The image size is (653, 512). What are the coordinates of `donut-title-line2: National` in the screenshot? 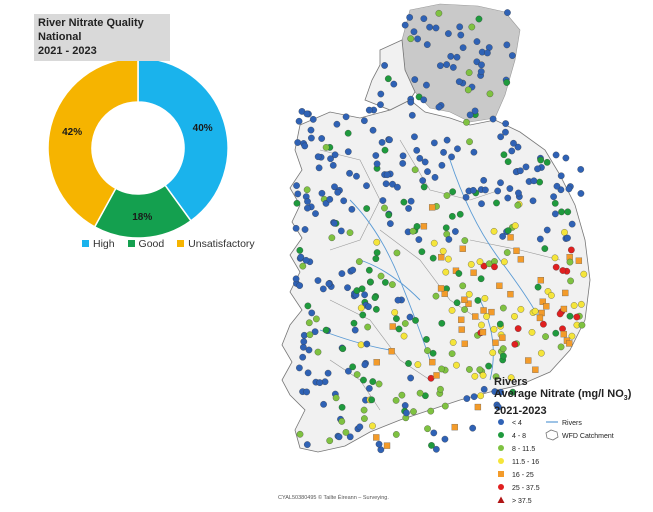 It's located at (60, 37).